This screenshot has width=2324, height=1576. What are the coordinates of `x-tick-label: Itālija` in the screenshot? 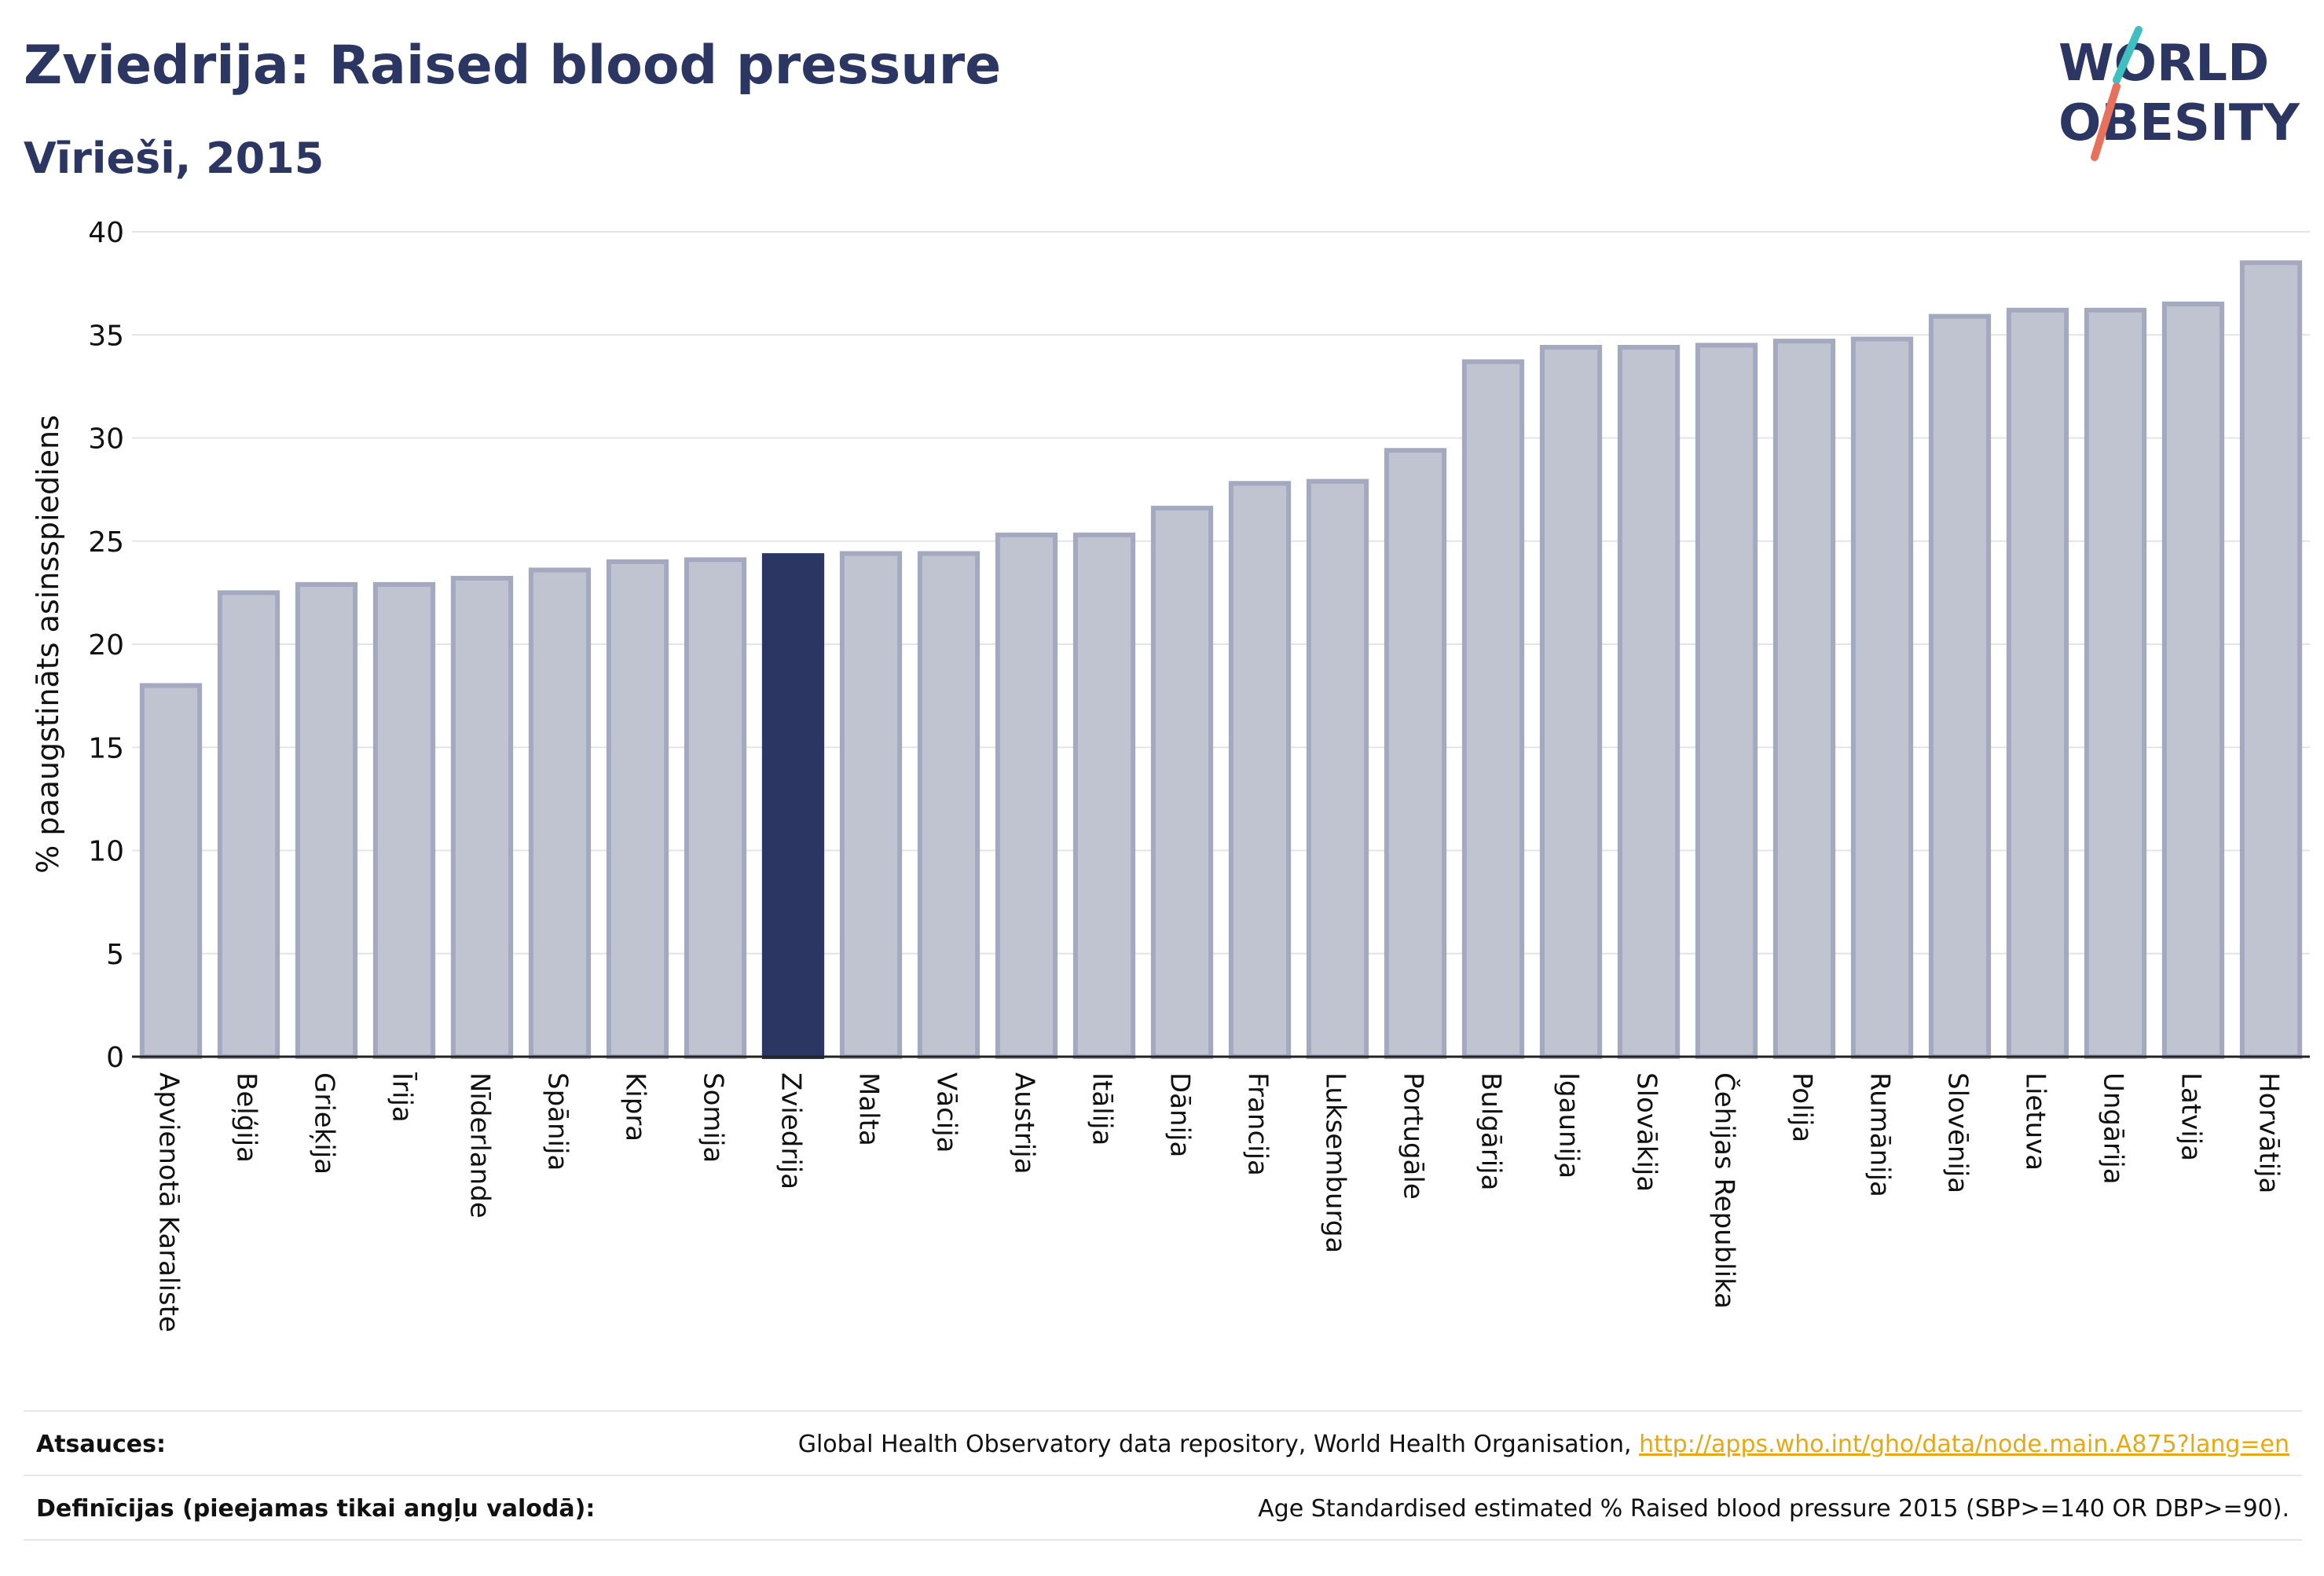 It's located at (1102, 1108).